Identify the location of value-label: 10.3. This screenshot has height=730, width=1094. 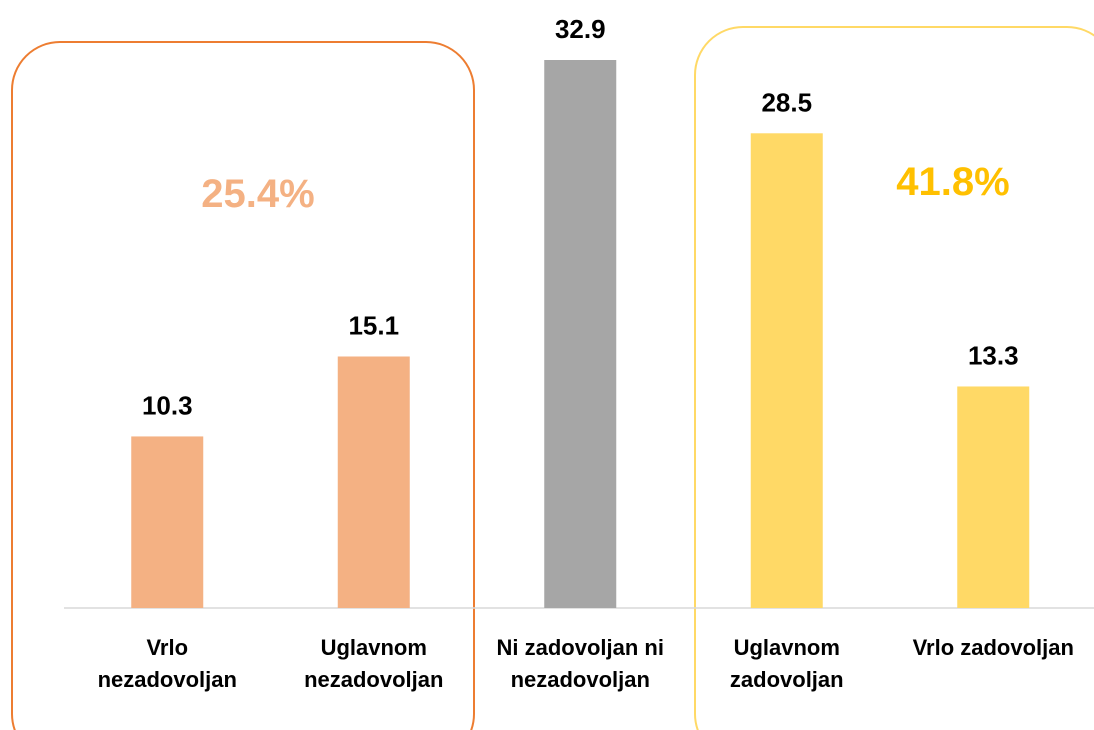
(167, 405).